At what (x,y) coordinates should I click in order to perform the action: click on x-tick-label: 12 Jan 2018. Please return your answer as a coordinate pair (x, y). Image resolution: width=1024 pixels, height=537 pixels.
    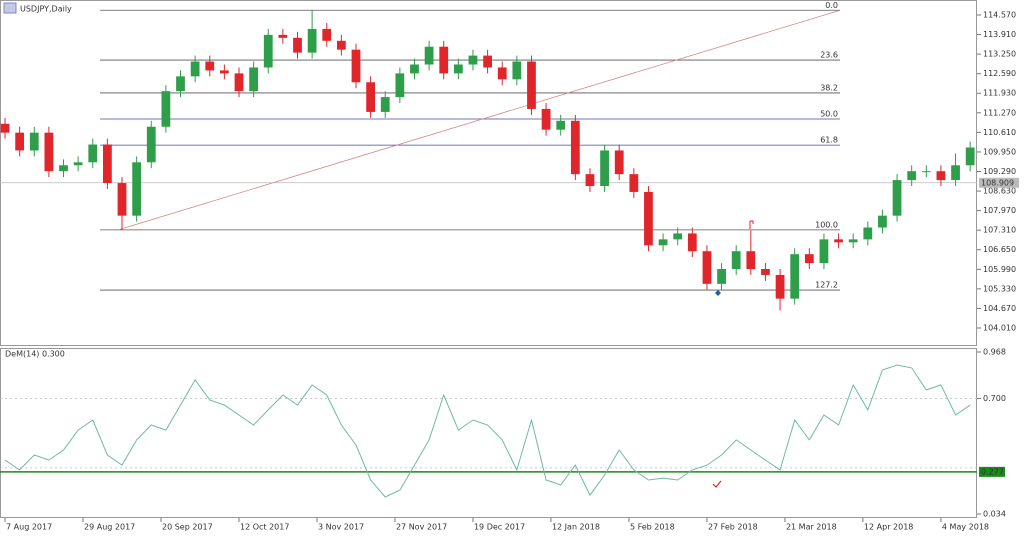
    Looking at the image, I should click on (576, 527).